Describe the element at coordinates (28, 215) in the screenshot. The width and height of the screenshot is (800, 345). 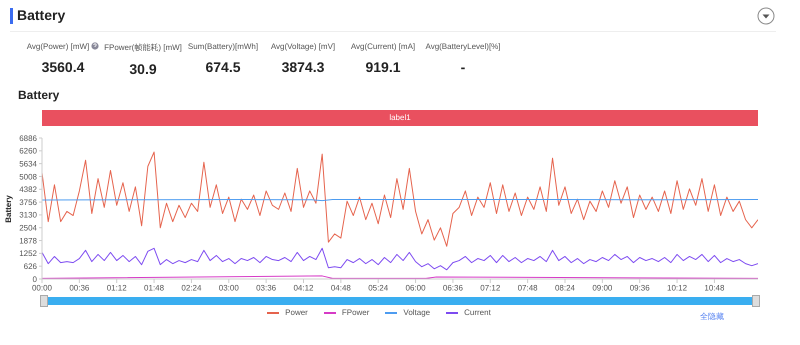
I see `y-tick-label: 3130` at that location.